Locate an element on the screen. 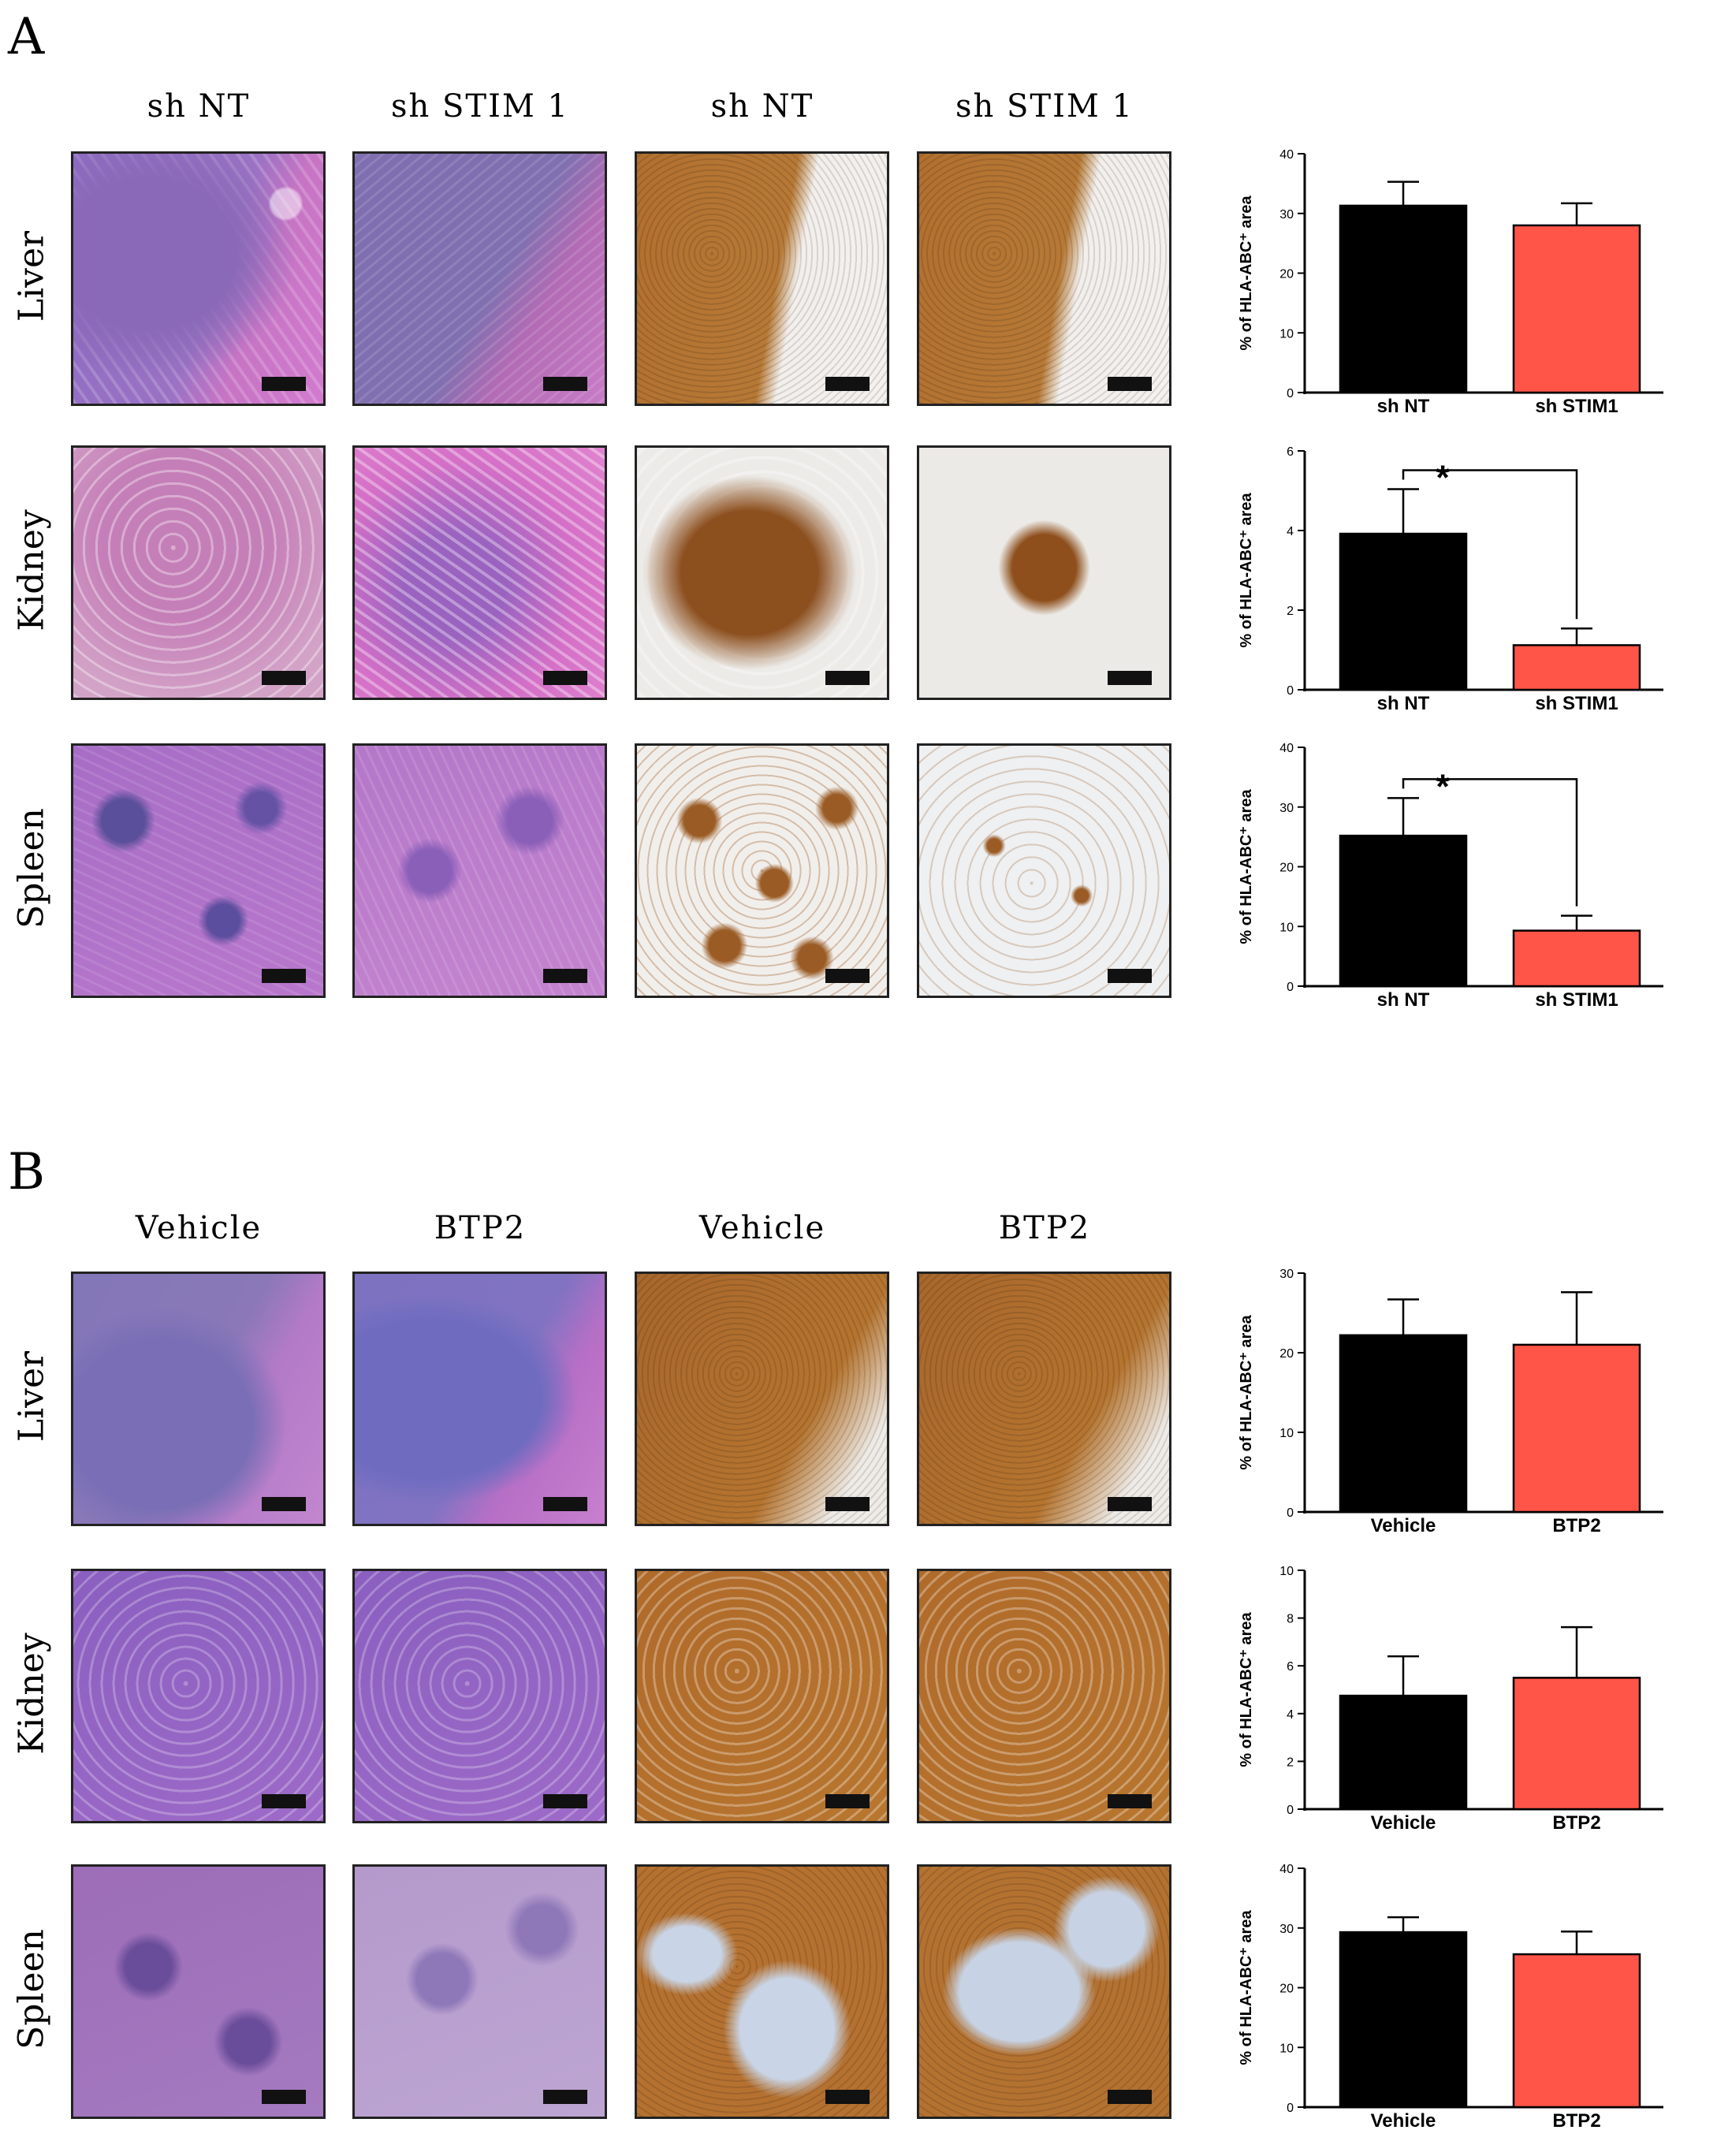 The height and width of the screenshot is (2156, 1717). row-label: Spleen is located at coordinates (32, 868).